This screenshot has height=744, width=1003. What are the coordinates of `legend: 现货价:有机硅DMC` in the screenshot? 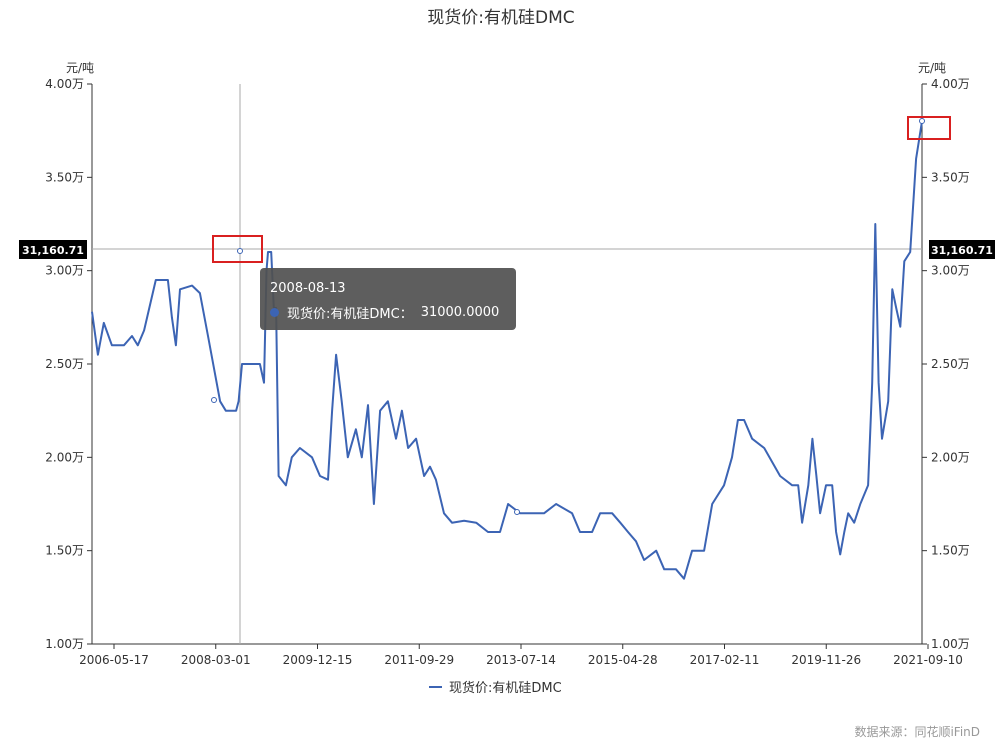 It's located at (495, 688).